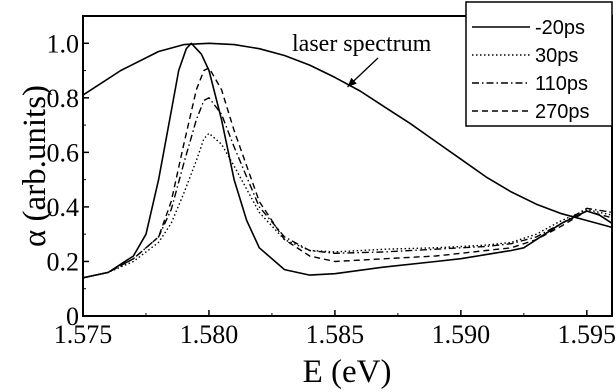  Describe the element at coordinates (68, 173) in the screenshot. I see `y-ticks: 0 0.2 0.4 0.6 0.8 1.0` at that location.